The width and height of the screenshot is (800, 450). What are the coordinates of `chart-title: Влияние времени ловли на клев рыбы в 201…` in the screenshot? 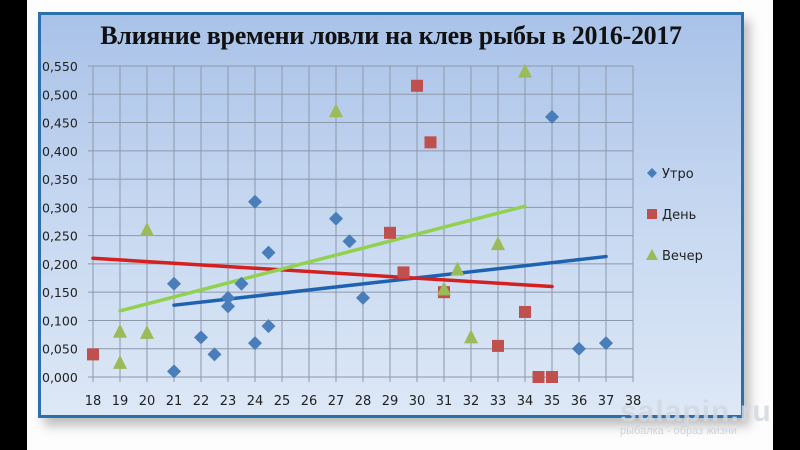 It's located at (391, 35).